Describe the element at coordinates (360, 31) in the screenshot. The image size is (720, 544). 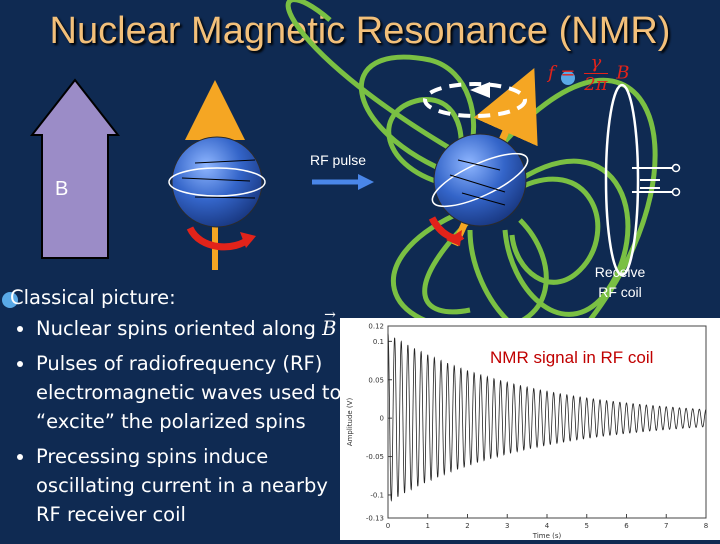
I see `slide-title: Nuclear Magnetic Resonance (NMR)` at that location.